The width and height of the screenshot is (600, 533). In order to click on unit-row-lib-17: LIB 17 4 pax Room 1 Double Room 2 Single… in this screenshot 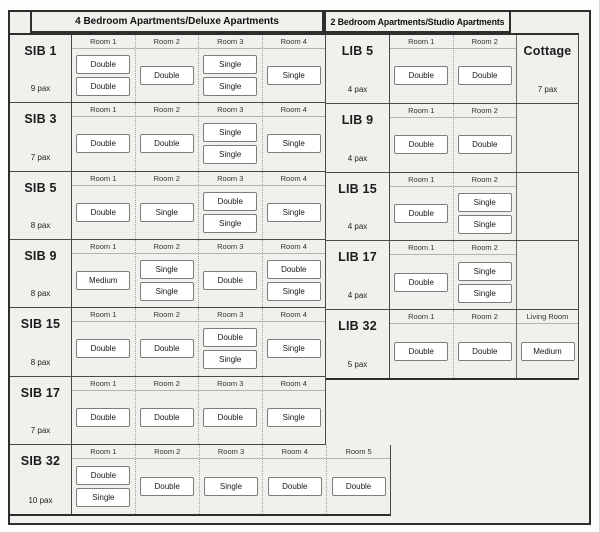, I will do `click(452, 276)`.